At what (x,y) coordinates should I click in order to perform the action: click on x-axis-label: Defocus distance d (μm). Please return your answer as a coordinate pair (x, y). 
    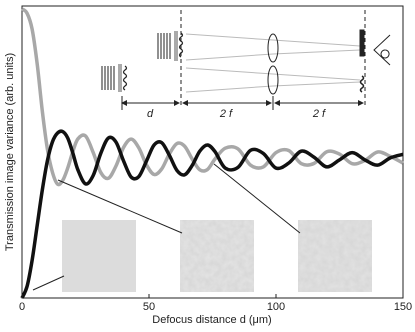
    Looking at the image, I should click on (211, 320).